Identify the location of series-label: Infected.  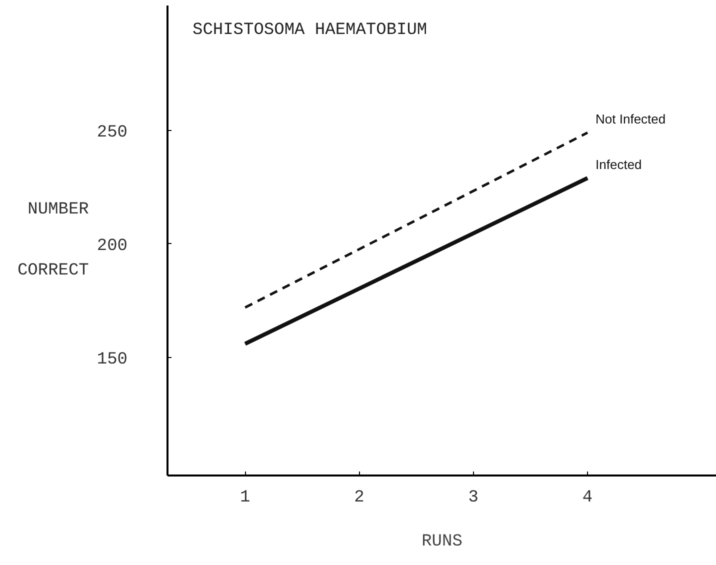
(619, 164).